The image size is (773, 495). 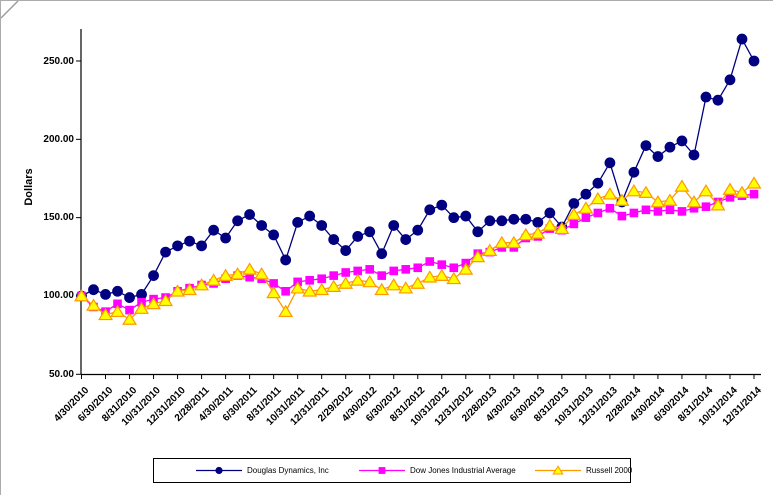 I want to click on y-tick-label: 150.00, so click(x=58, y=218).